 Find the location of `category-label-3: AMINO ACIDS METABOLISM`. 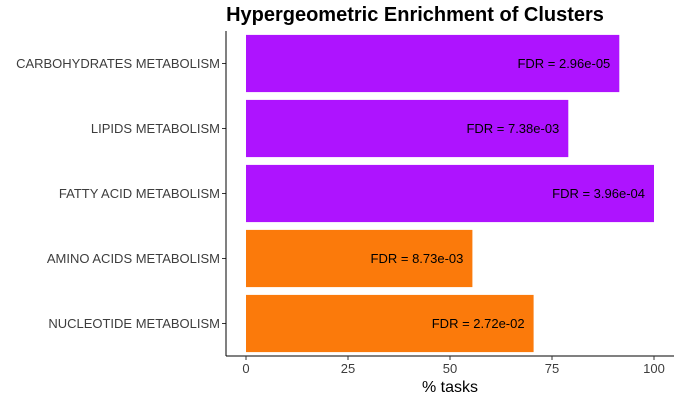

category-label-3: AMINO ACIDS METABOLISM is located at coordinates (133, 258).